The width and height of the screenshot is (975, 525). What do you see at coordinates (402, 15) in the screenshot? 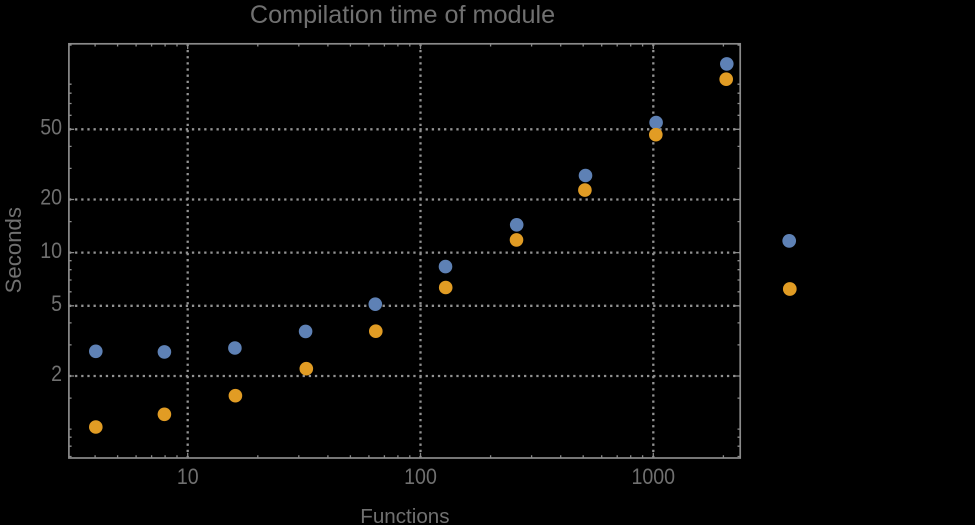
I see `svg-text: Compilation time of module` at bounding box center [402, 15].